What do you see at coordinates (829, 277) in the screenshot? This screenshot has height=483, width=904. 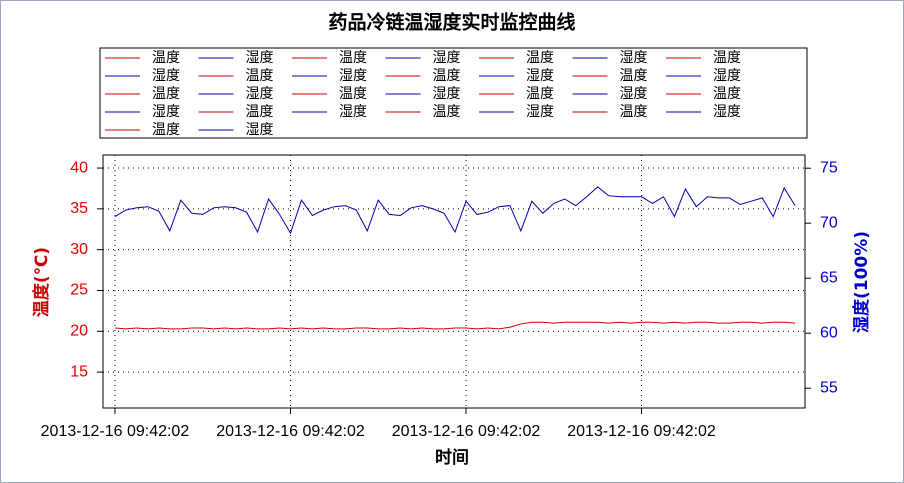 I see `y2-tick-label: 65` at bounding box center [829, 277].